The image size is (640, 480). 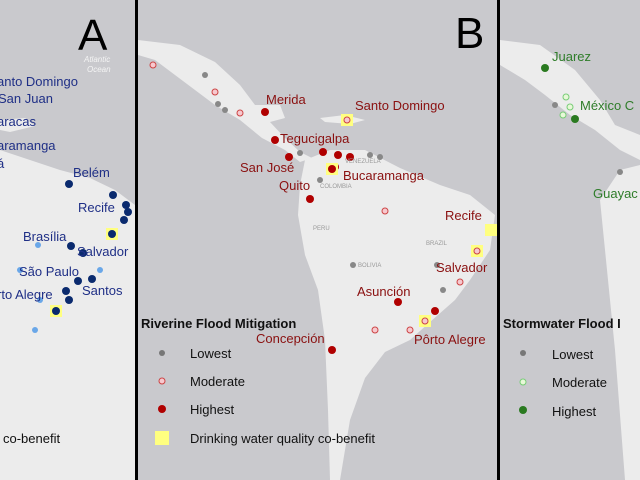 What do you see at coordinates (437, 244) in the screenshot?
I see `country-label: BRAZIL` at bounding box center [437, 244].